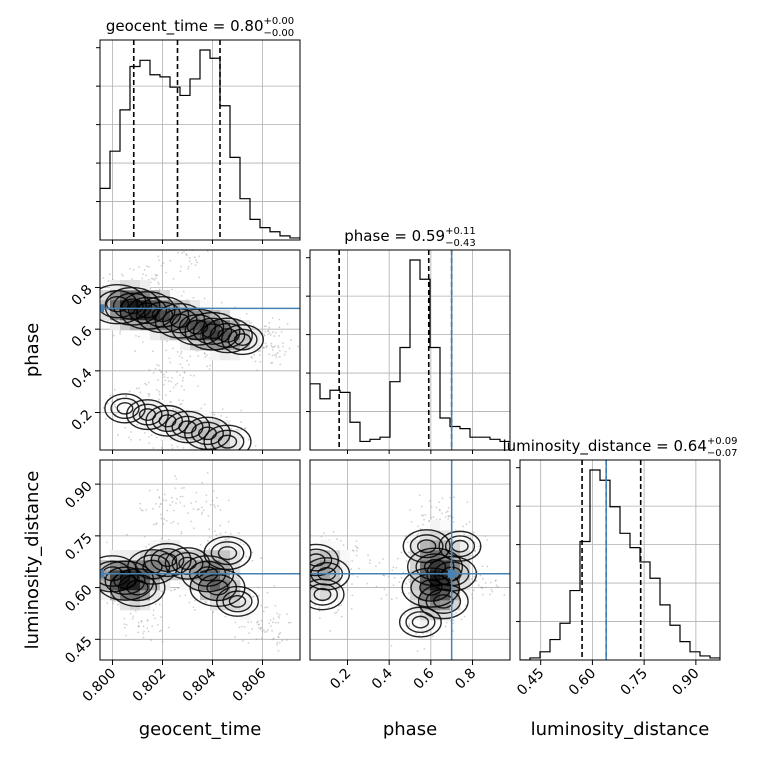 This screenshot has width=760, height=764. I want to click on histogram-phase, so click(410, 350).